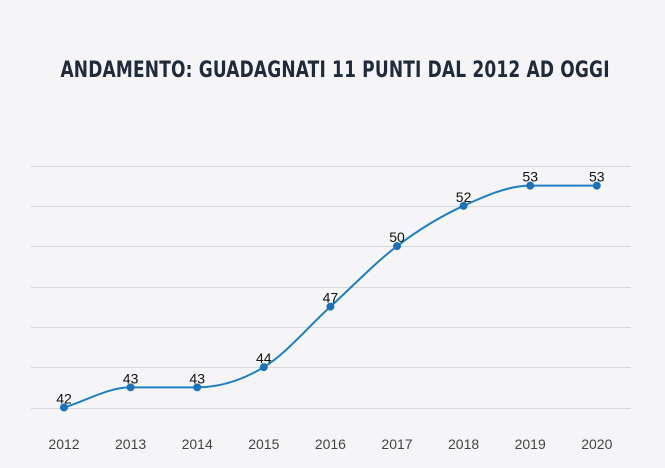  I want to click on x-tick-label: 2013, so click(130, 444).